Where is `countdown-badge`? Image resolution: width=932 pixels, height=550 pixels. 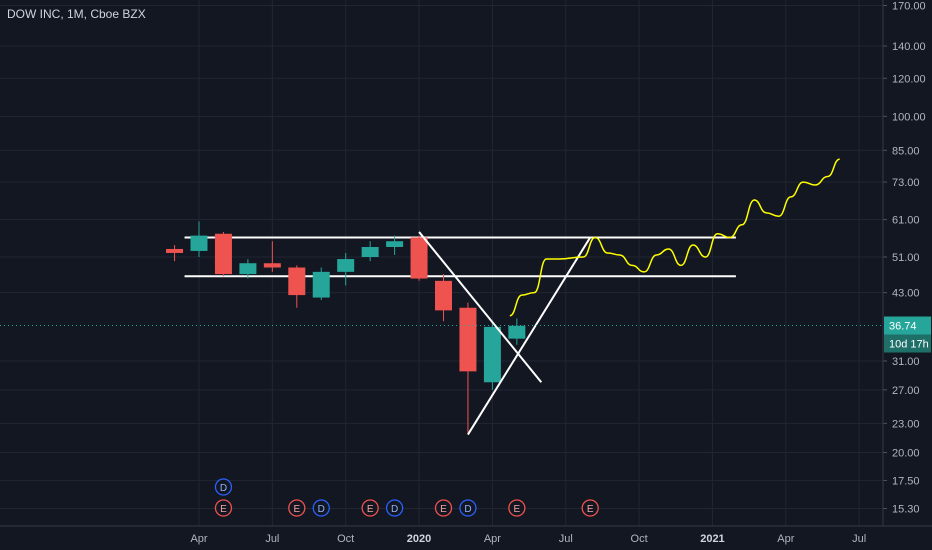 countdown-badge is located at coordinates (907, 343).